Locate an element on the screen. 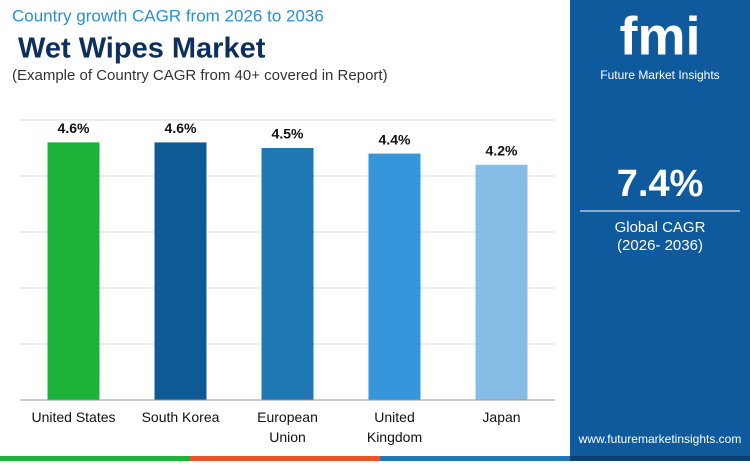  label-line: United is located at coordinates (394, 417).